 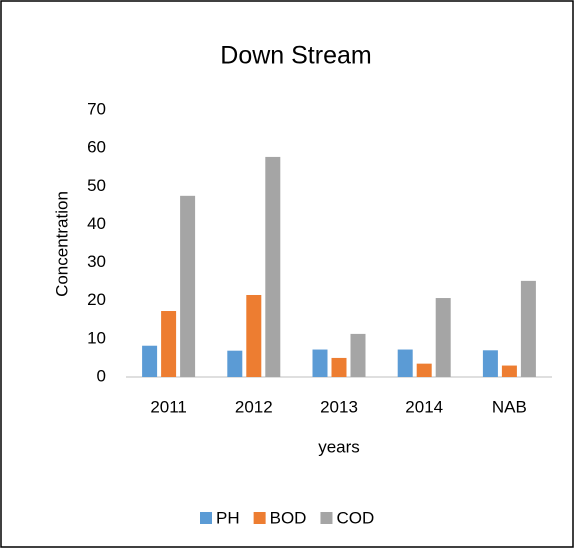 What do you see at coordinates (339, 446) in the screenshot?
I see `x-axis-label: years` at bounding box center [339, 446].